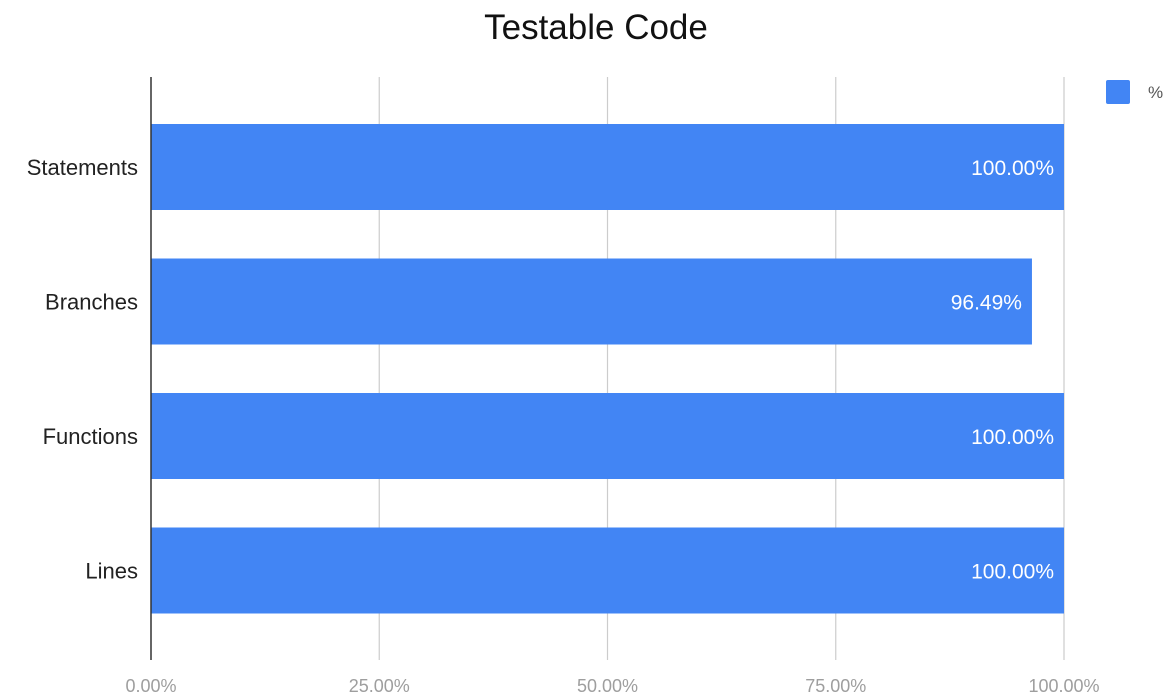  Describe the element at coordinates (82, 167) in the screenshot. I see `category-label: Statements` at that location.